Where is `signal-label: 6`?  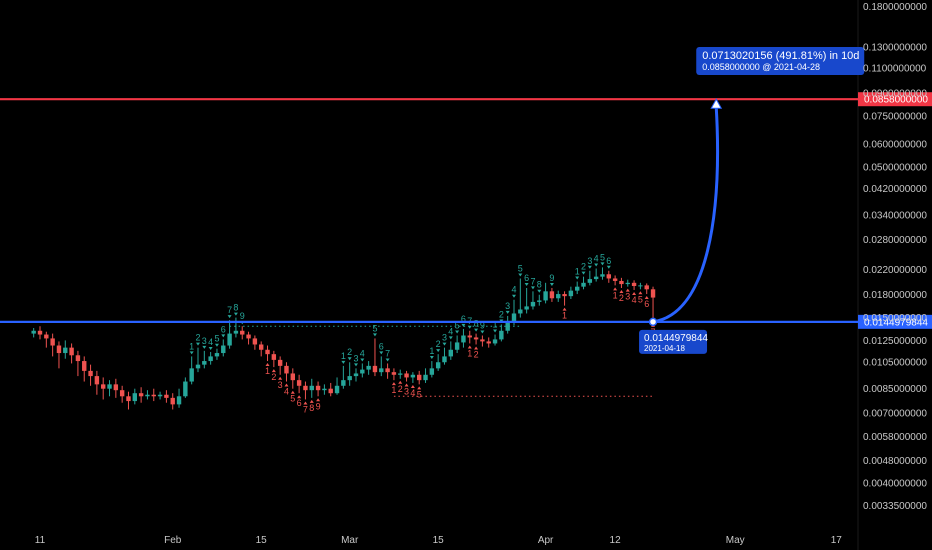
signal-label: 6 is located at coordinates (526, 278).